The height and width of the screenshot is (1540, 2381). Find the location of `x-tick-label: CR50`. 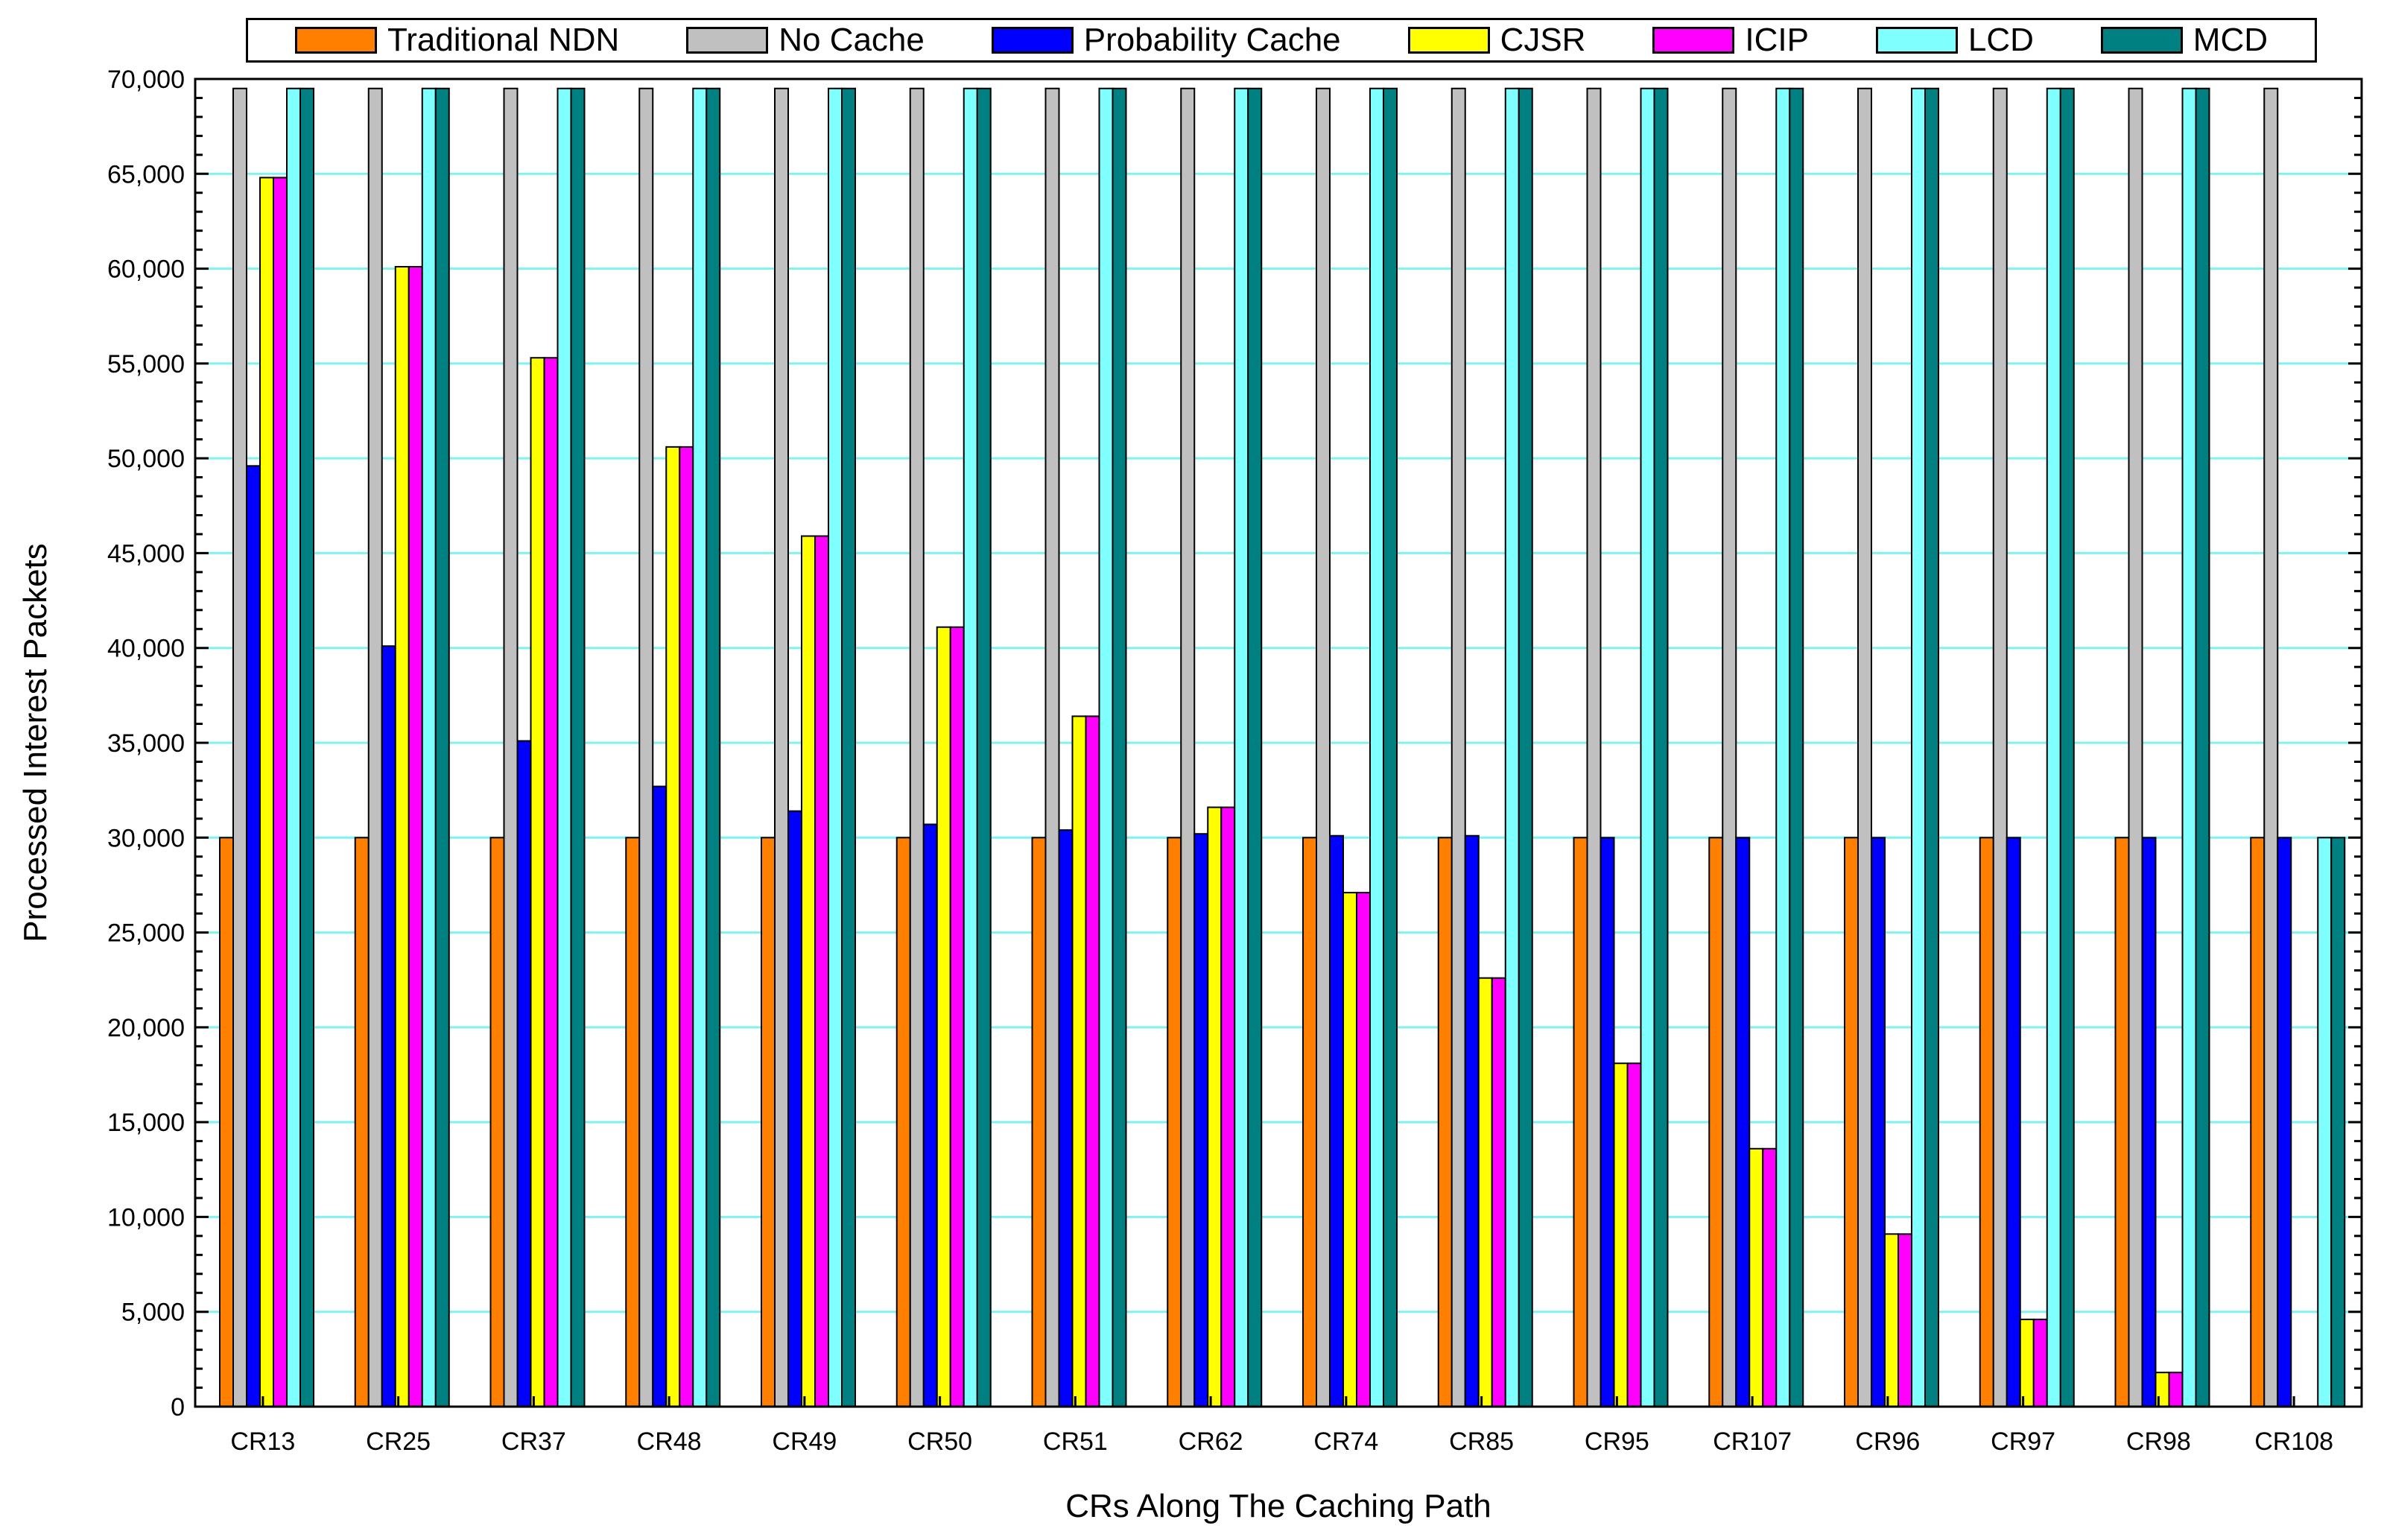

x-tick-label: CR50 is located at coordinates (939, 1441).